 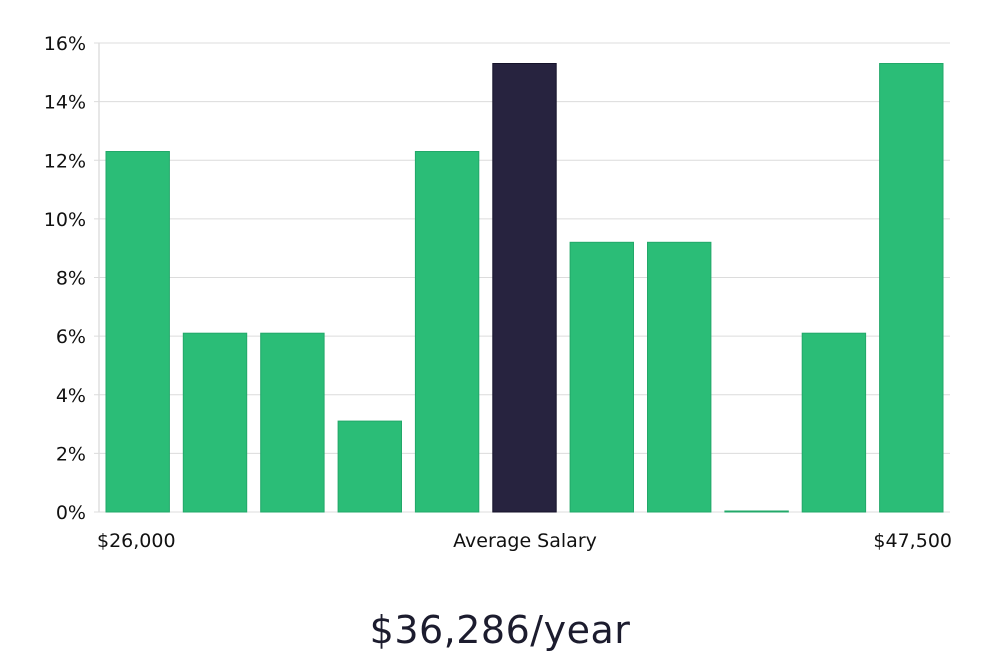 I want to click on x-label-max: $47,500, so click(x=912, y=541).